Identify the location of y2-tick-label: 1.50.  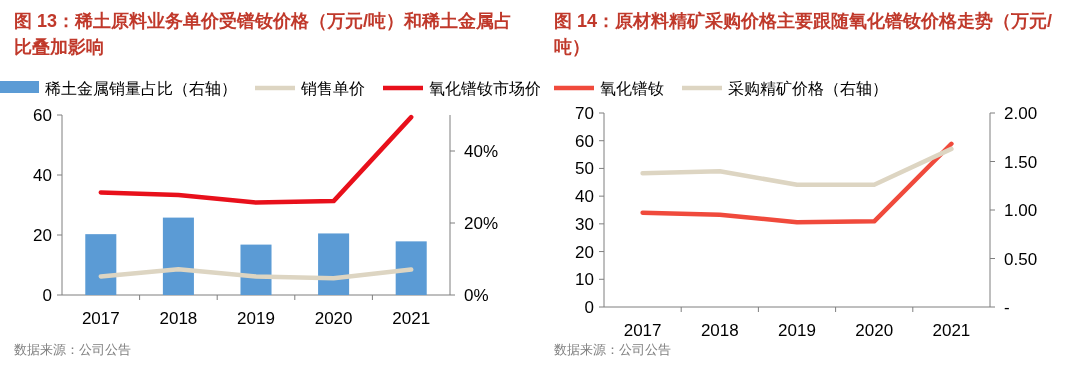
(1021, 162).